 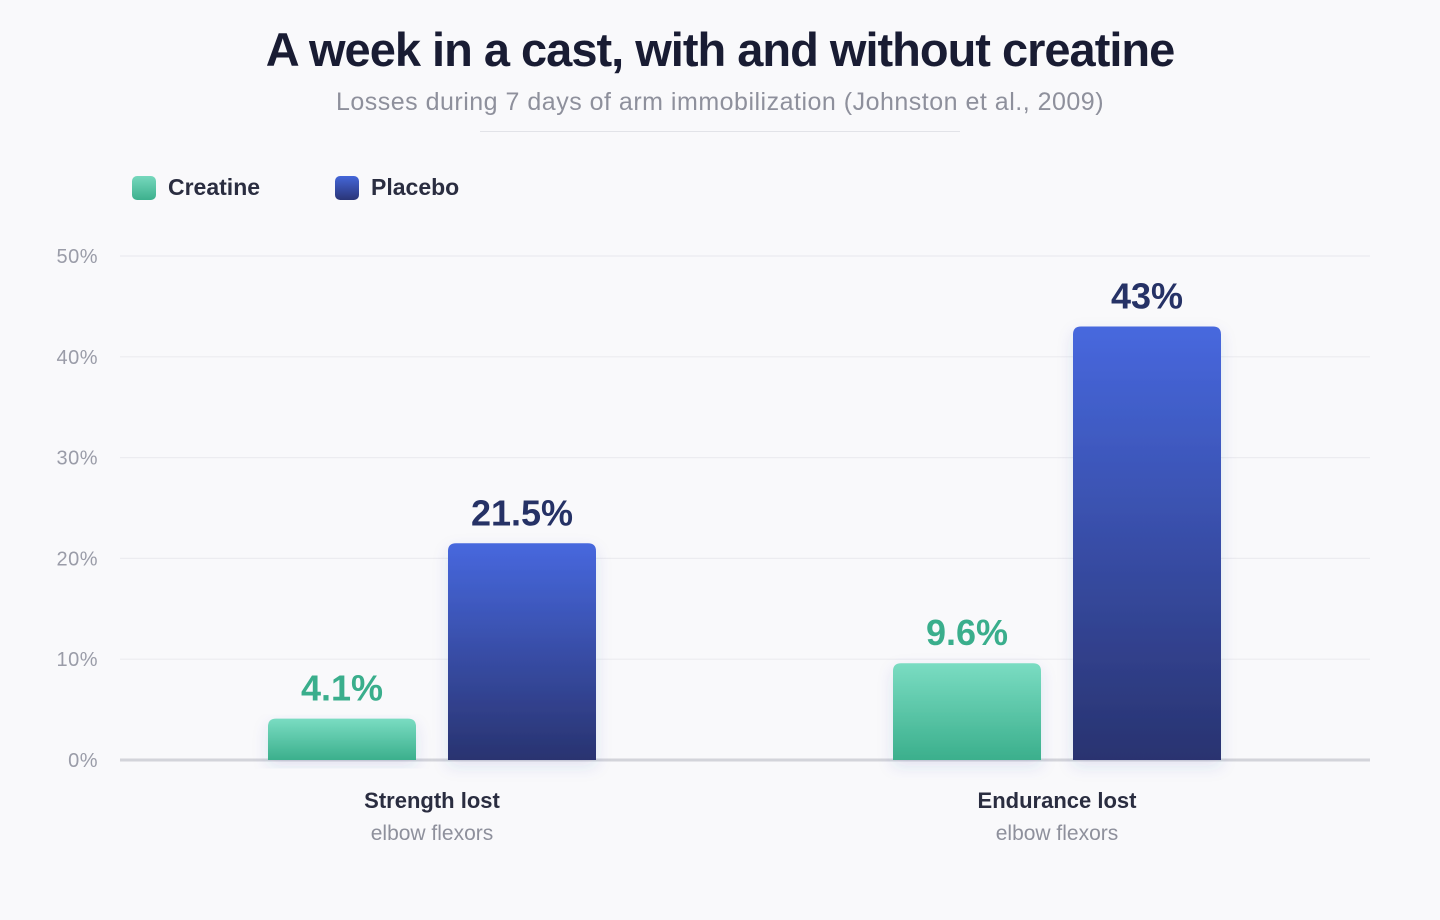 I want to click on legend-swatch-creatine, so click(x=144, y=187).